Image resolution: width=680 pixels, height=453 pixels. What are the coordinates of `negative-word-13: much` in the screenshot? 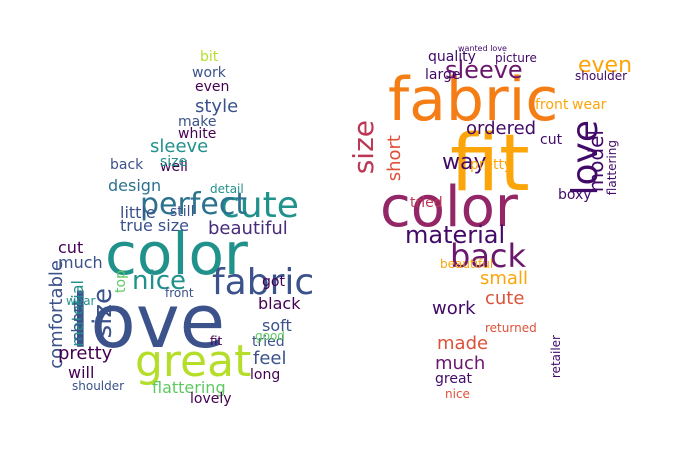 It's located at (460, 363).